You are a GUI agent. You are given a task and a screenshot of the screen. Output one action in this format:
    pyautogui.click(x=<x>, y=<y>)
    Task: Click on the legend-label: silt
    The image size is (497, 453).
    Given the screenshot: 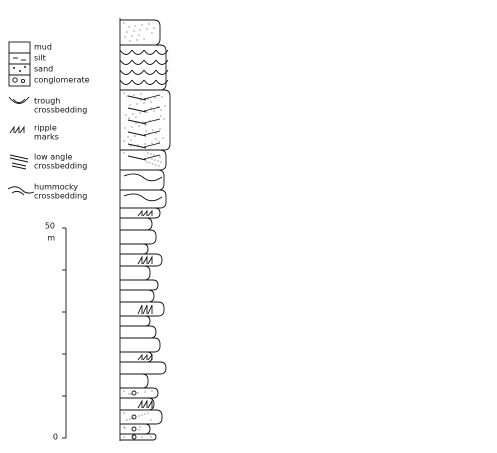 What is the action you would take?
    pyautogui.click(x=40, y=58)
    